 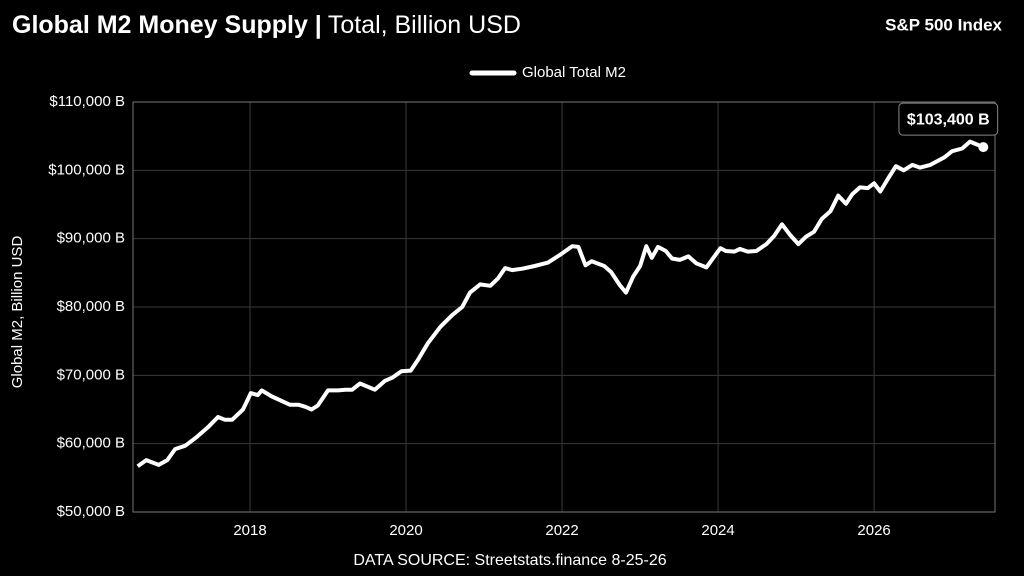 What do you see at coordinates (86, 169) in the screenshot?
I see `y-tick-label: $100,000 B` at bounding box center [86, 169].